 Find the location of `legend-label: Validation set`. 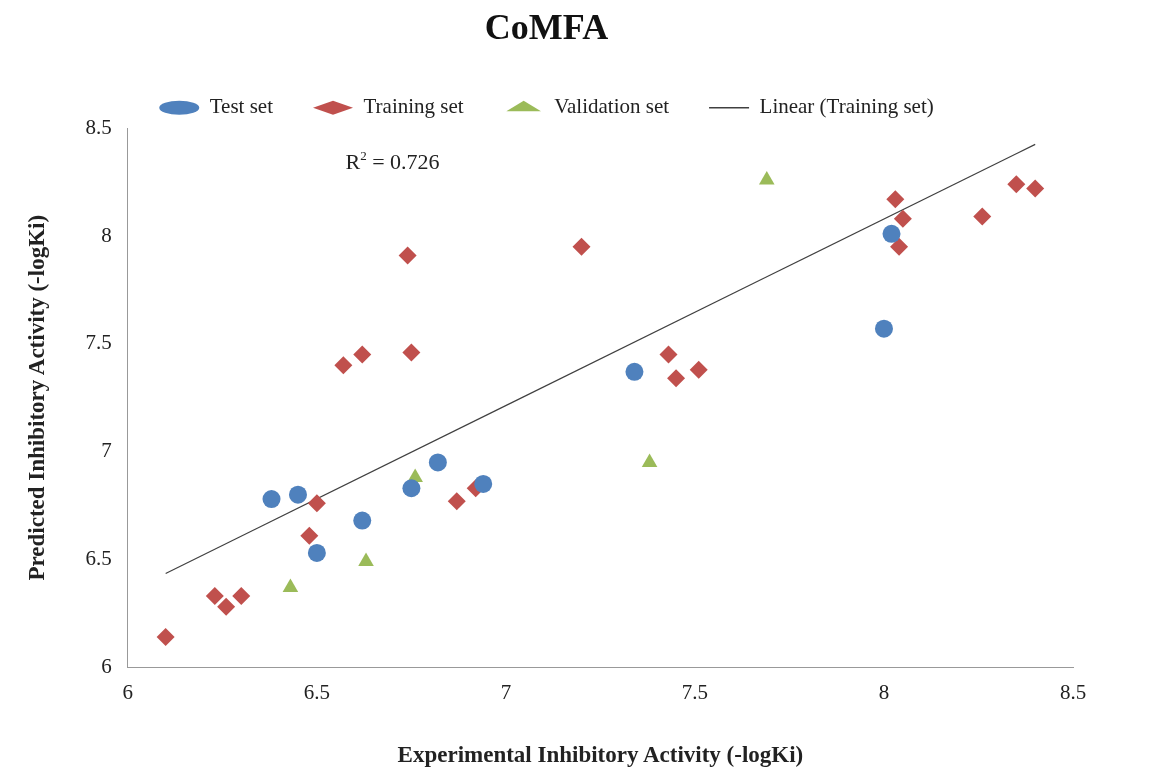

legend-label: Validation set is located at coordinates (612, 106).